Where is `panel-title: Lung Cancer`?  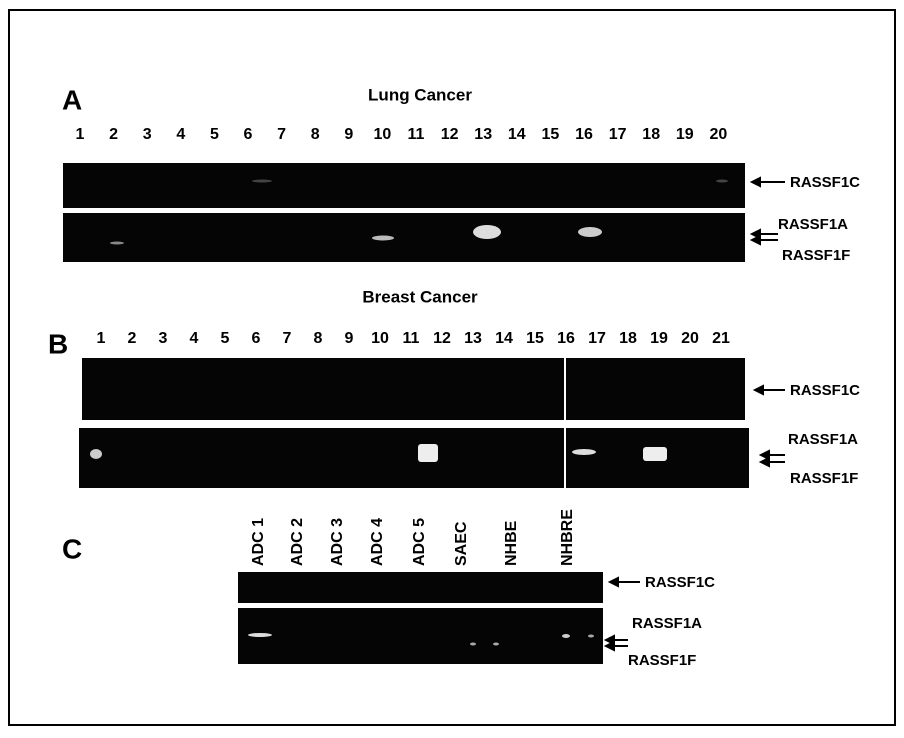
panel-title: Lung Cancer is located at coordinates (420, 94).